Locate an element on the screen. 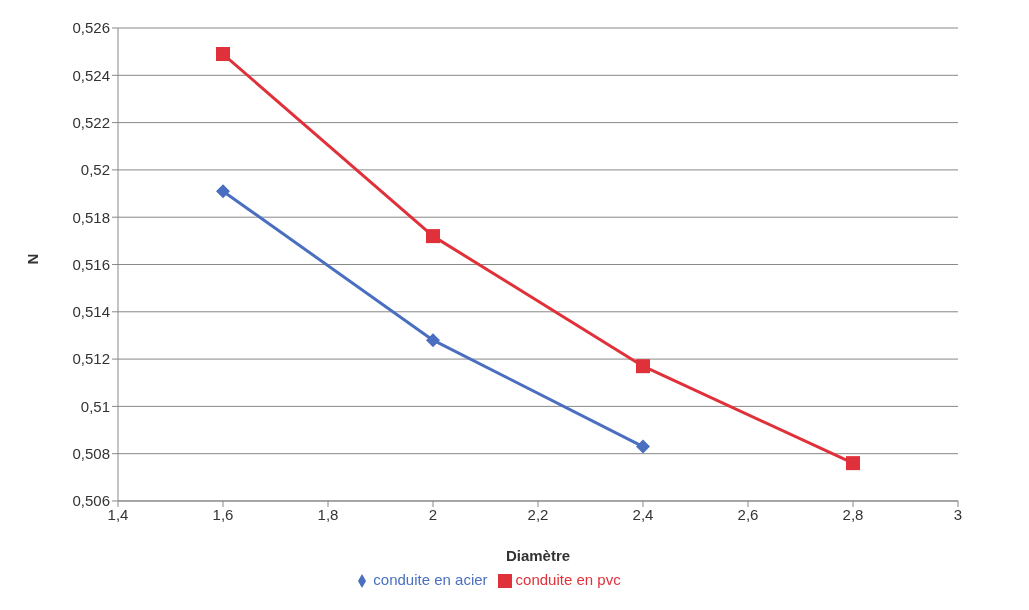 The height and width of the screenshot is (610, 1029). y-tick-label: 0,526 is located at coordinates (91, 28).